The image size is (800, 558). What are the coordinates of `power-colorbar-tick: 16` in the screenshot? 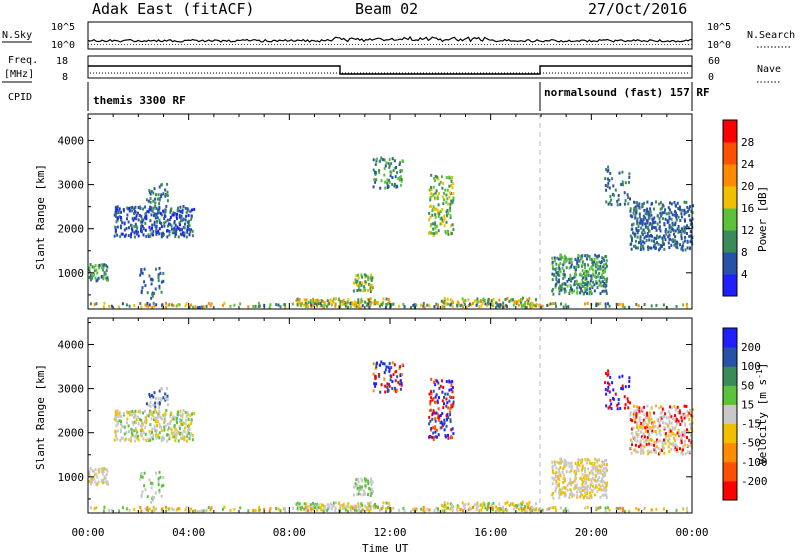 It's located at (747, 208).